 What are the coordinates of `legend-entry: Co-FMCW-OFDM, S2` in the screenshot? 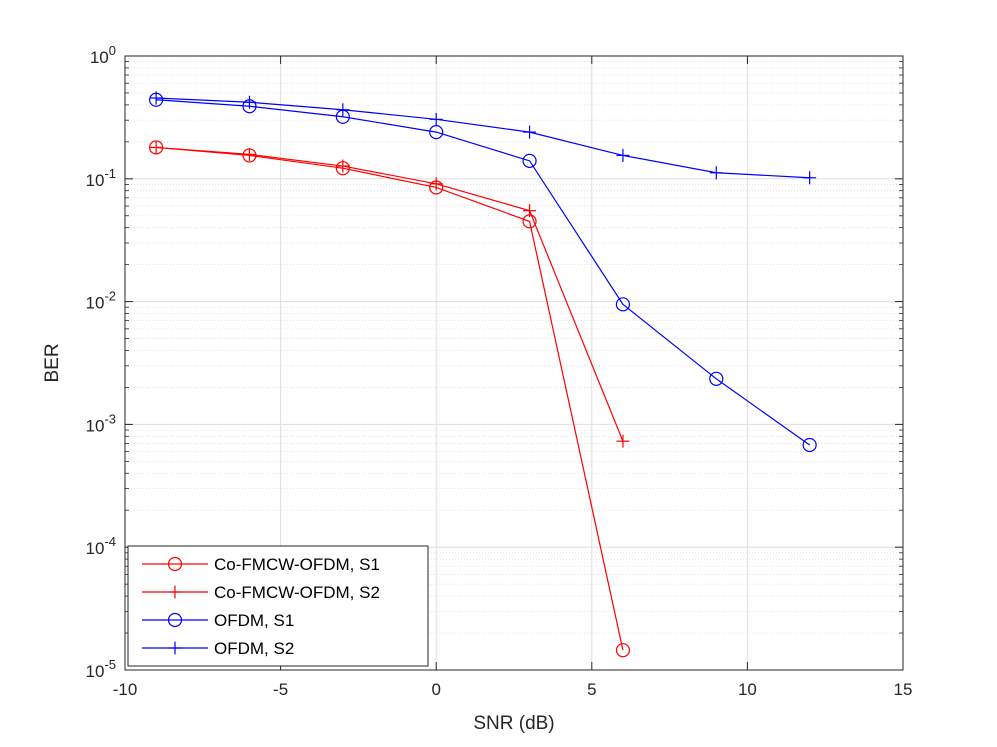 It's located at (261, 592).